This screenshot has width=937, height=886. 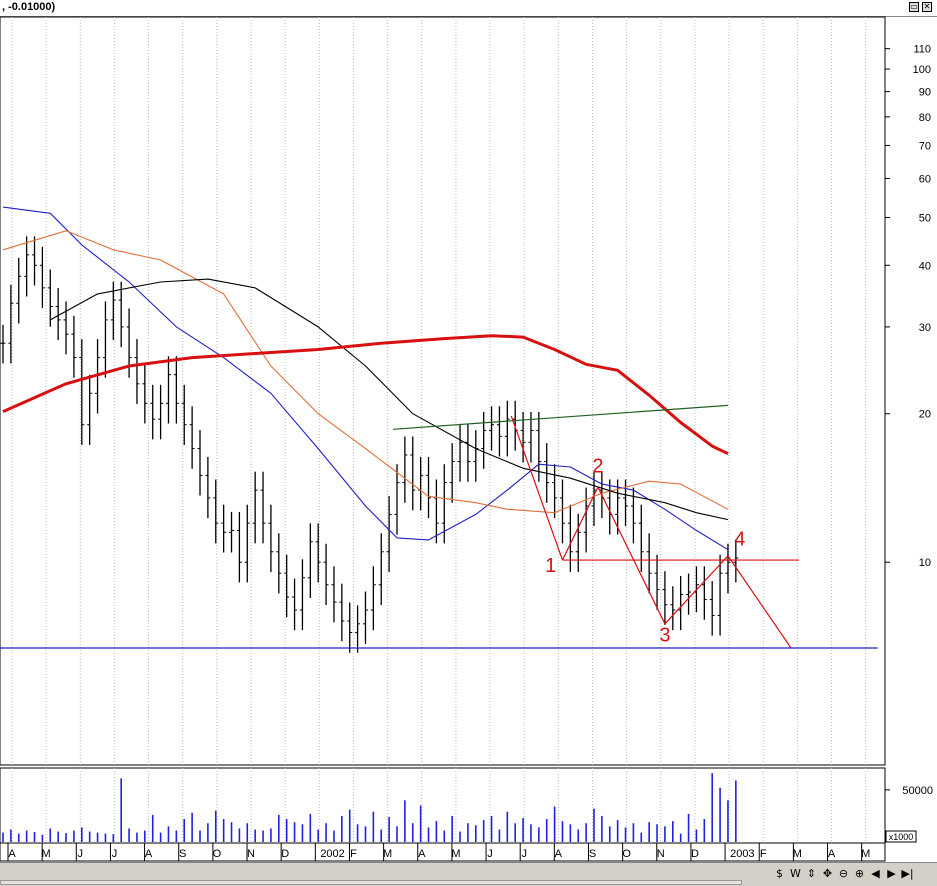 I want to click on zoom-in-icon: ⊕, so click(x=859, y=873).